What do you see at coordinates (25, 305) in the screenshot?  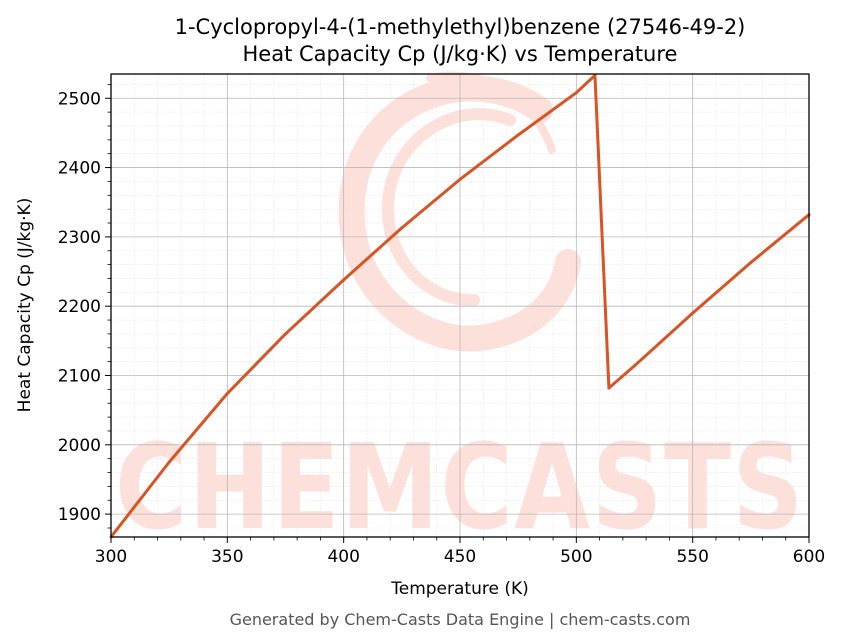 I see `y-axis-label: Heat Capacity Cp (J/kg·K)` at bounding box center [25, 305].